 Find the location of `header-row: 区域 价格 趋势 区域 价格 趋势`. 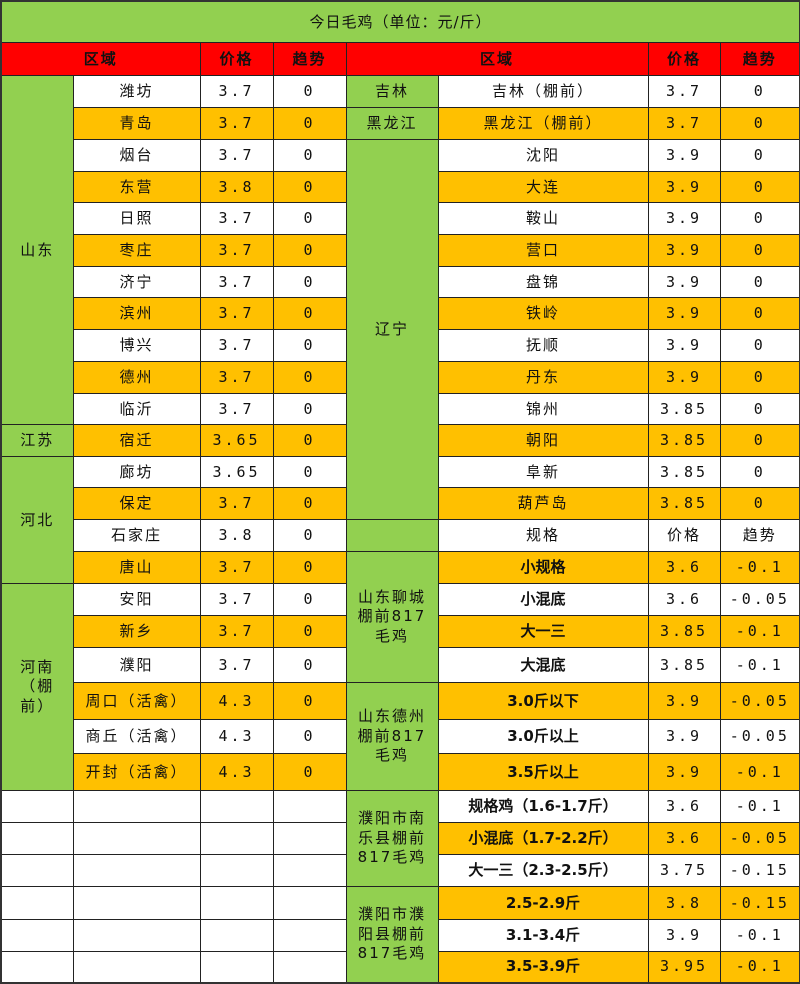

header-row: 区域 价格 趋势 区域 价格 趋势 is located at coordinates (400, 59).